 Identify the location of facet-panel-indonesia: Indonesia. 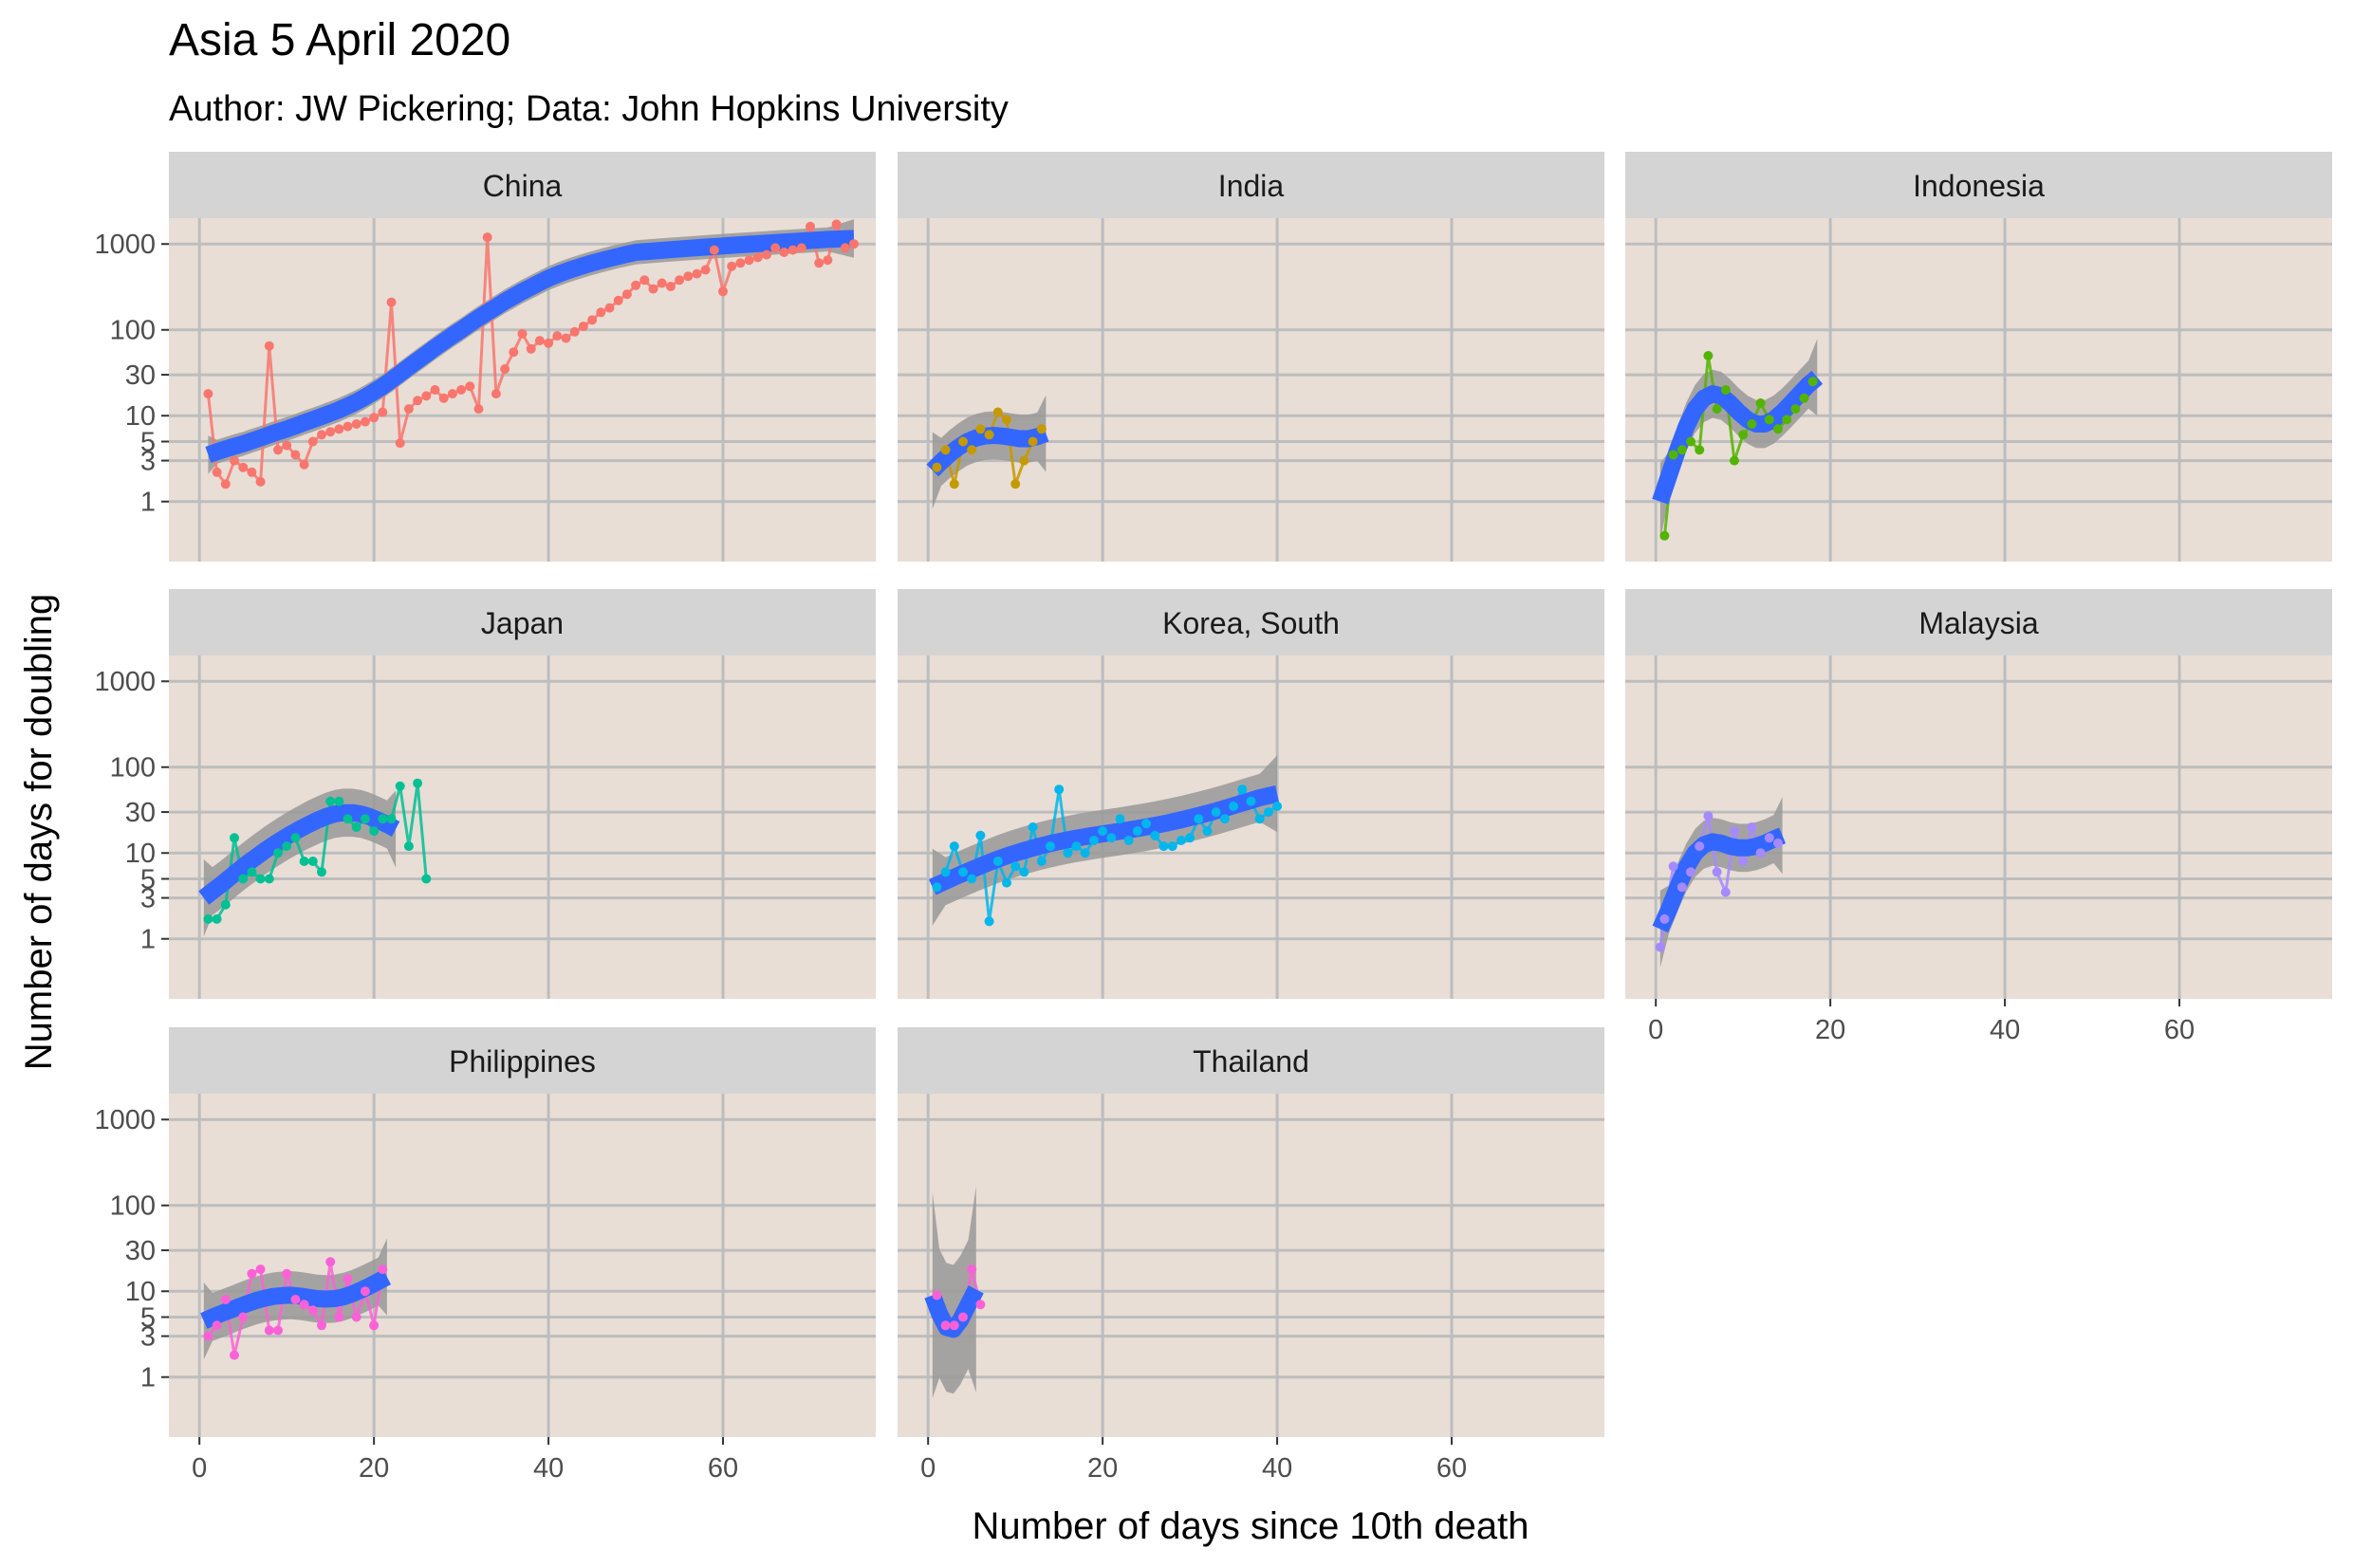
(1978, 357).